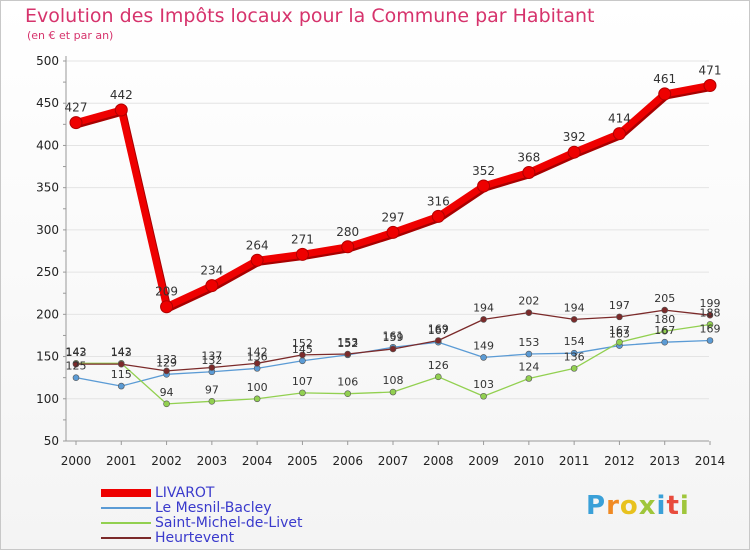 The image size is (750, 550). What do you see at coordinates (302, 461) in the screenshot?
I see `x-tick-label: 2005` at bounding box center [302, 461].